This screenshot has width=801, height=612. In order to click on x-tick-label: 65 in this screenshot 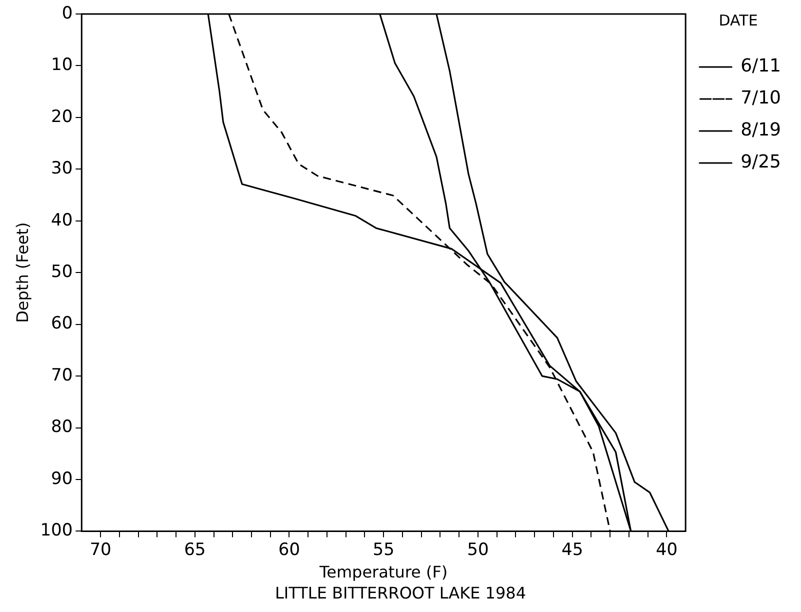, I will do `click(195, 550)`.